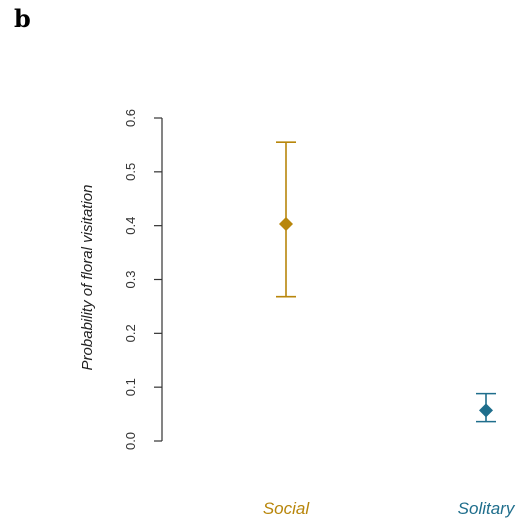 The image size is (526, 521). What do you see at coordinates (287, 508) in the screenshot?
I see `category-label-social: Social` at bounding box center [287, 508].